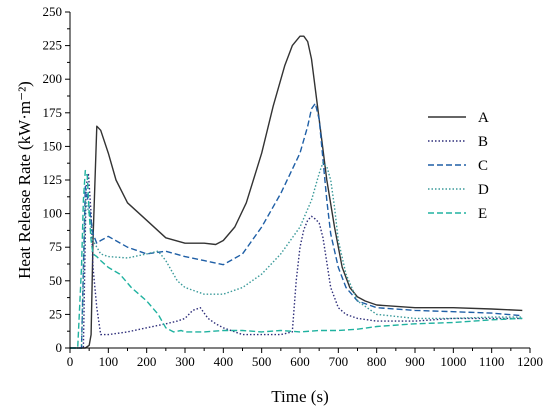 The width and height of the screenshot is (550, 410). I want to click on x-tick-label: 100, so click(109, 361).